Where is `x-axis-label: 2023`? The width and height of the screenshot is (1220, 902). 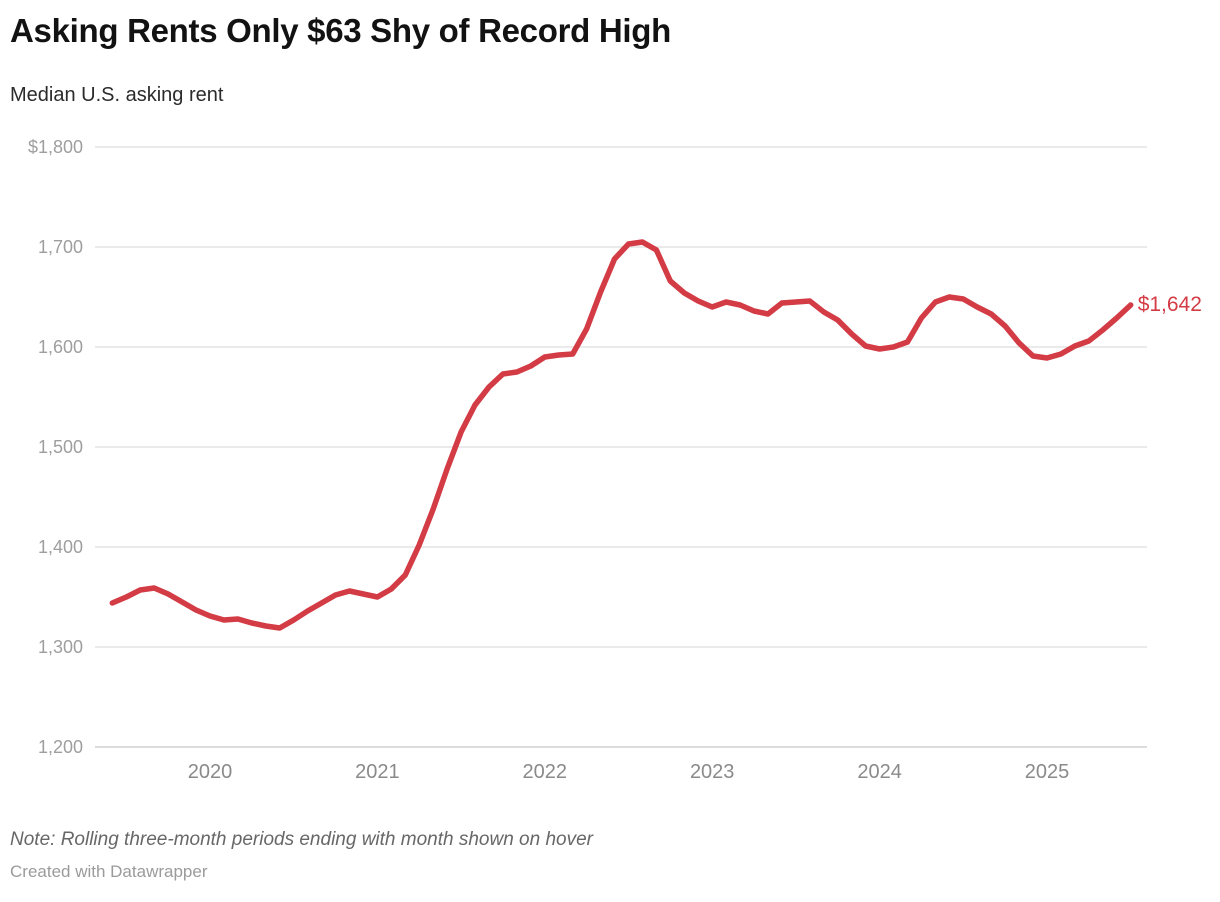
x-axis-label: 2023 is located at coordinates (712, 772).